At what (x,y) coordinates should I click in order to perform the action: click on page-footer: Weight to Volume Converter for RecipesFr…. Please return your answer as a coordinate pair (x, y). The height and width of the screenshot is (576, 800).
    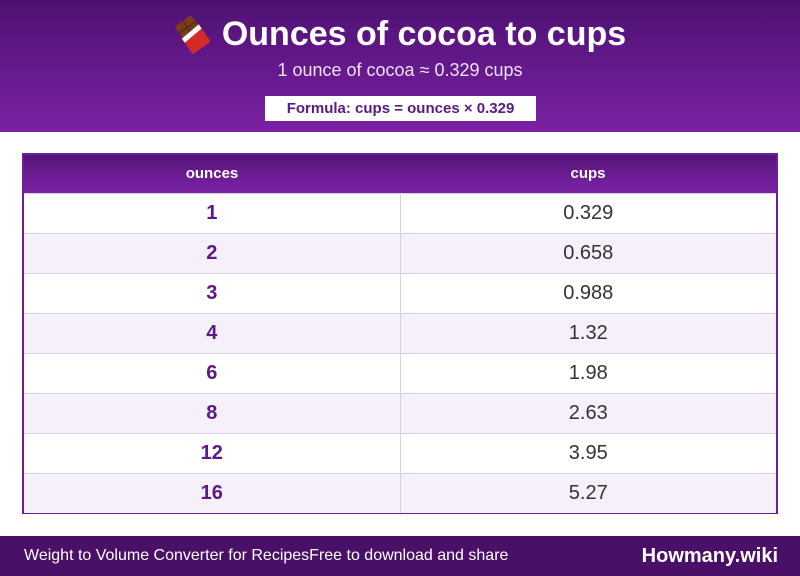
    Looking at the image, I should click on (400, 556).